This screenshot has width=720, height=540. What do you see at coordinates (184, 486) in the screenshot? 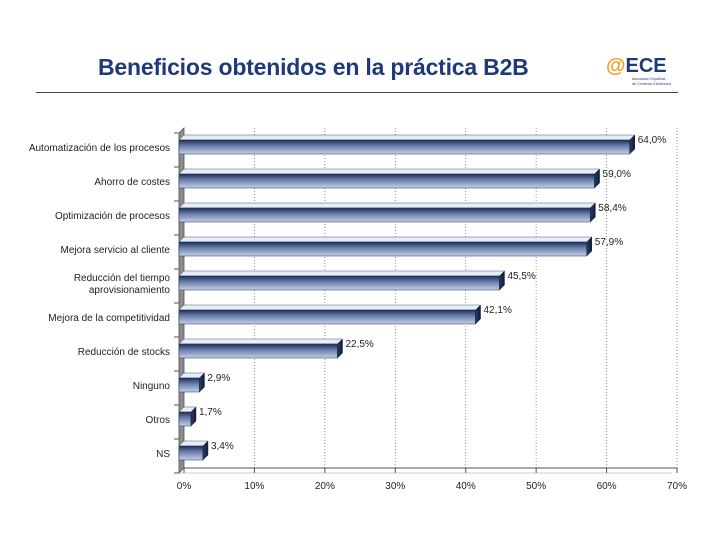
I see `x-tick-label: 0%` at bounding box center [184, 486].